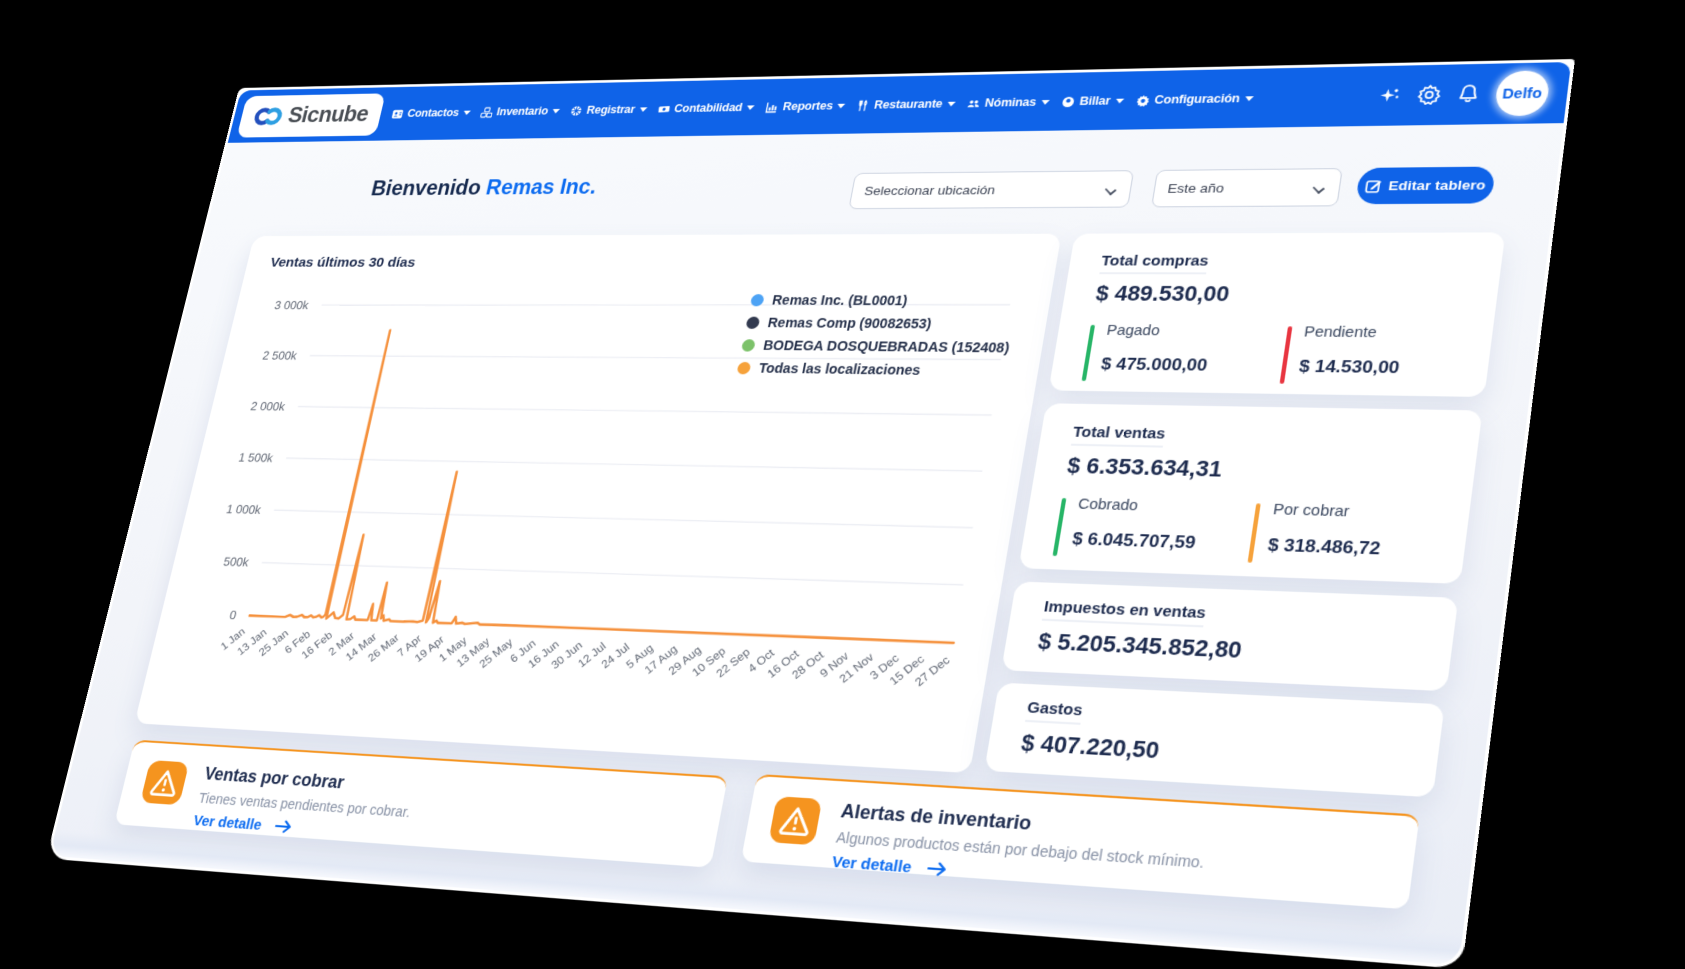  What do you see at coordinates (244, 510) in the screenshot?
I see `svg-text: 1 000k` at bounding box center [244, 510].